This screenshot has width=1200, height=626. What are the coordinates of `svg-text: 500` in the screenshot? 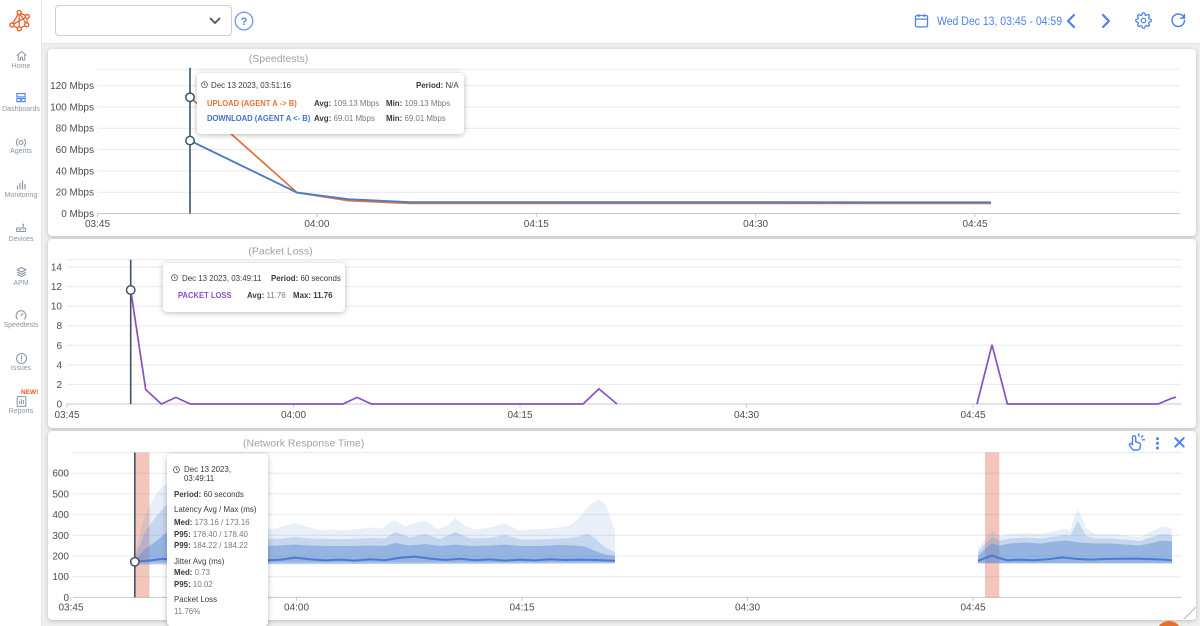 It's located at (60, 494).